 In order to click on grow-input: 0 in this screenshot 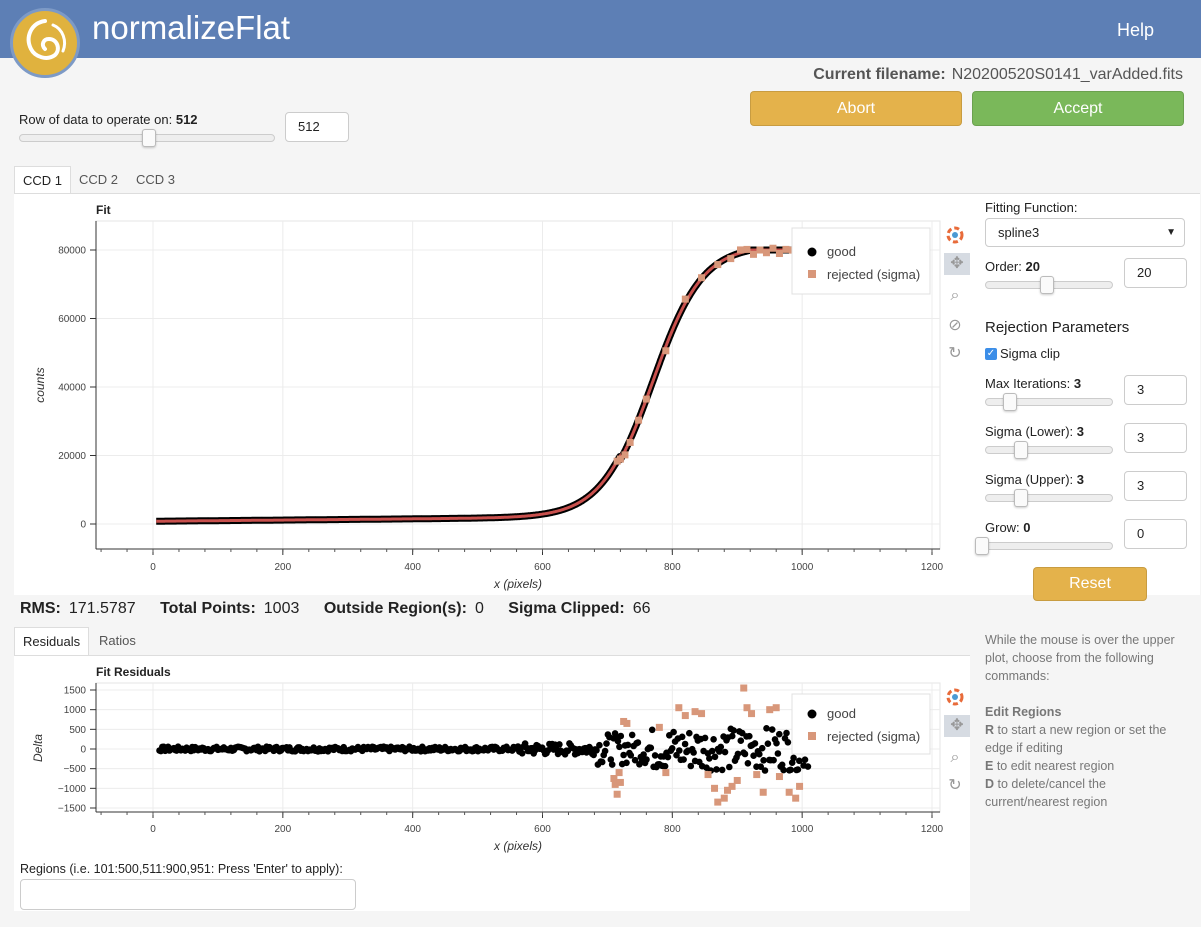, I will do `click(1155, 534)`.